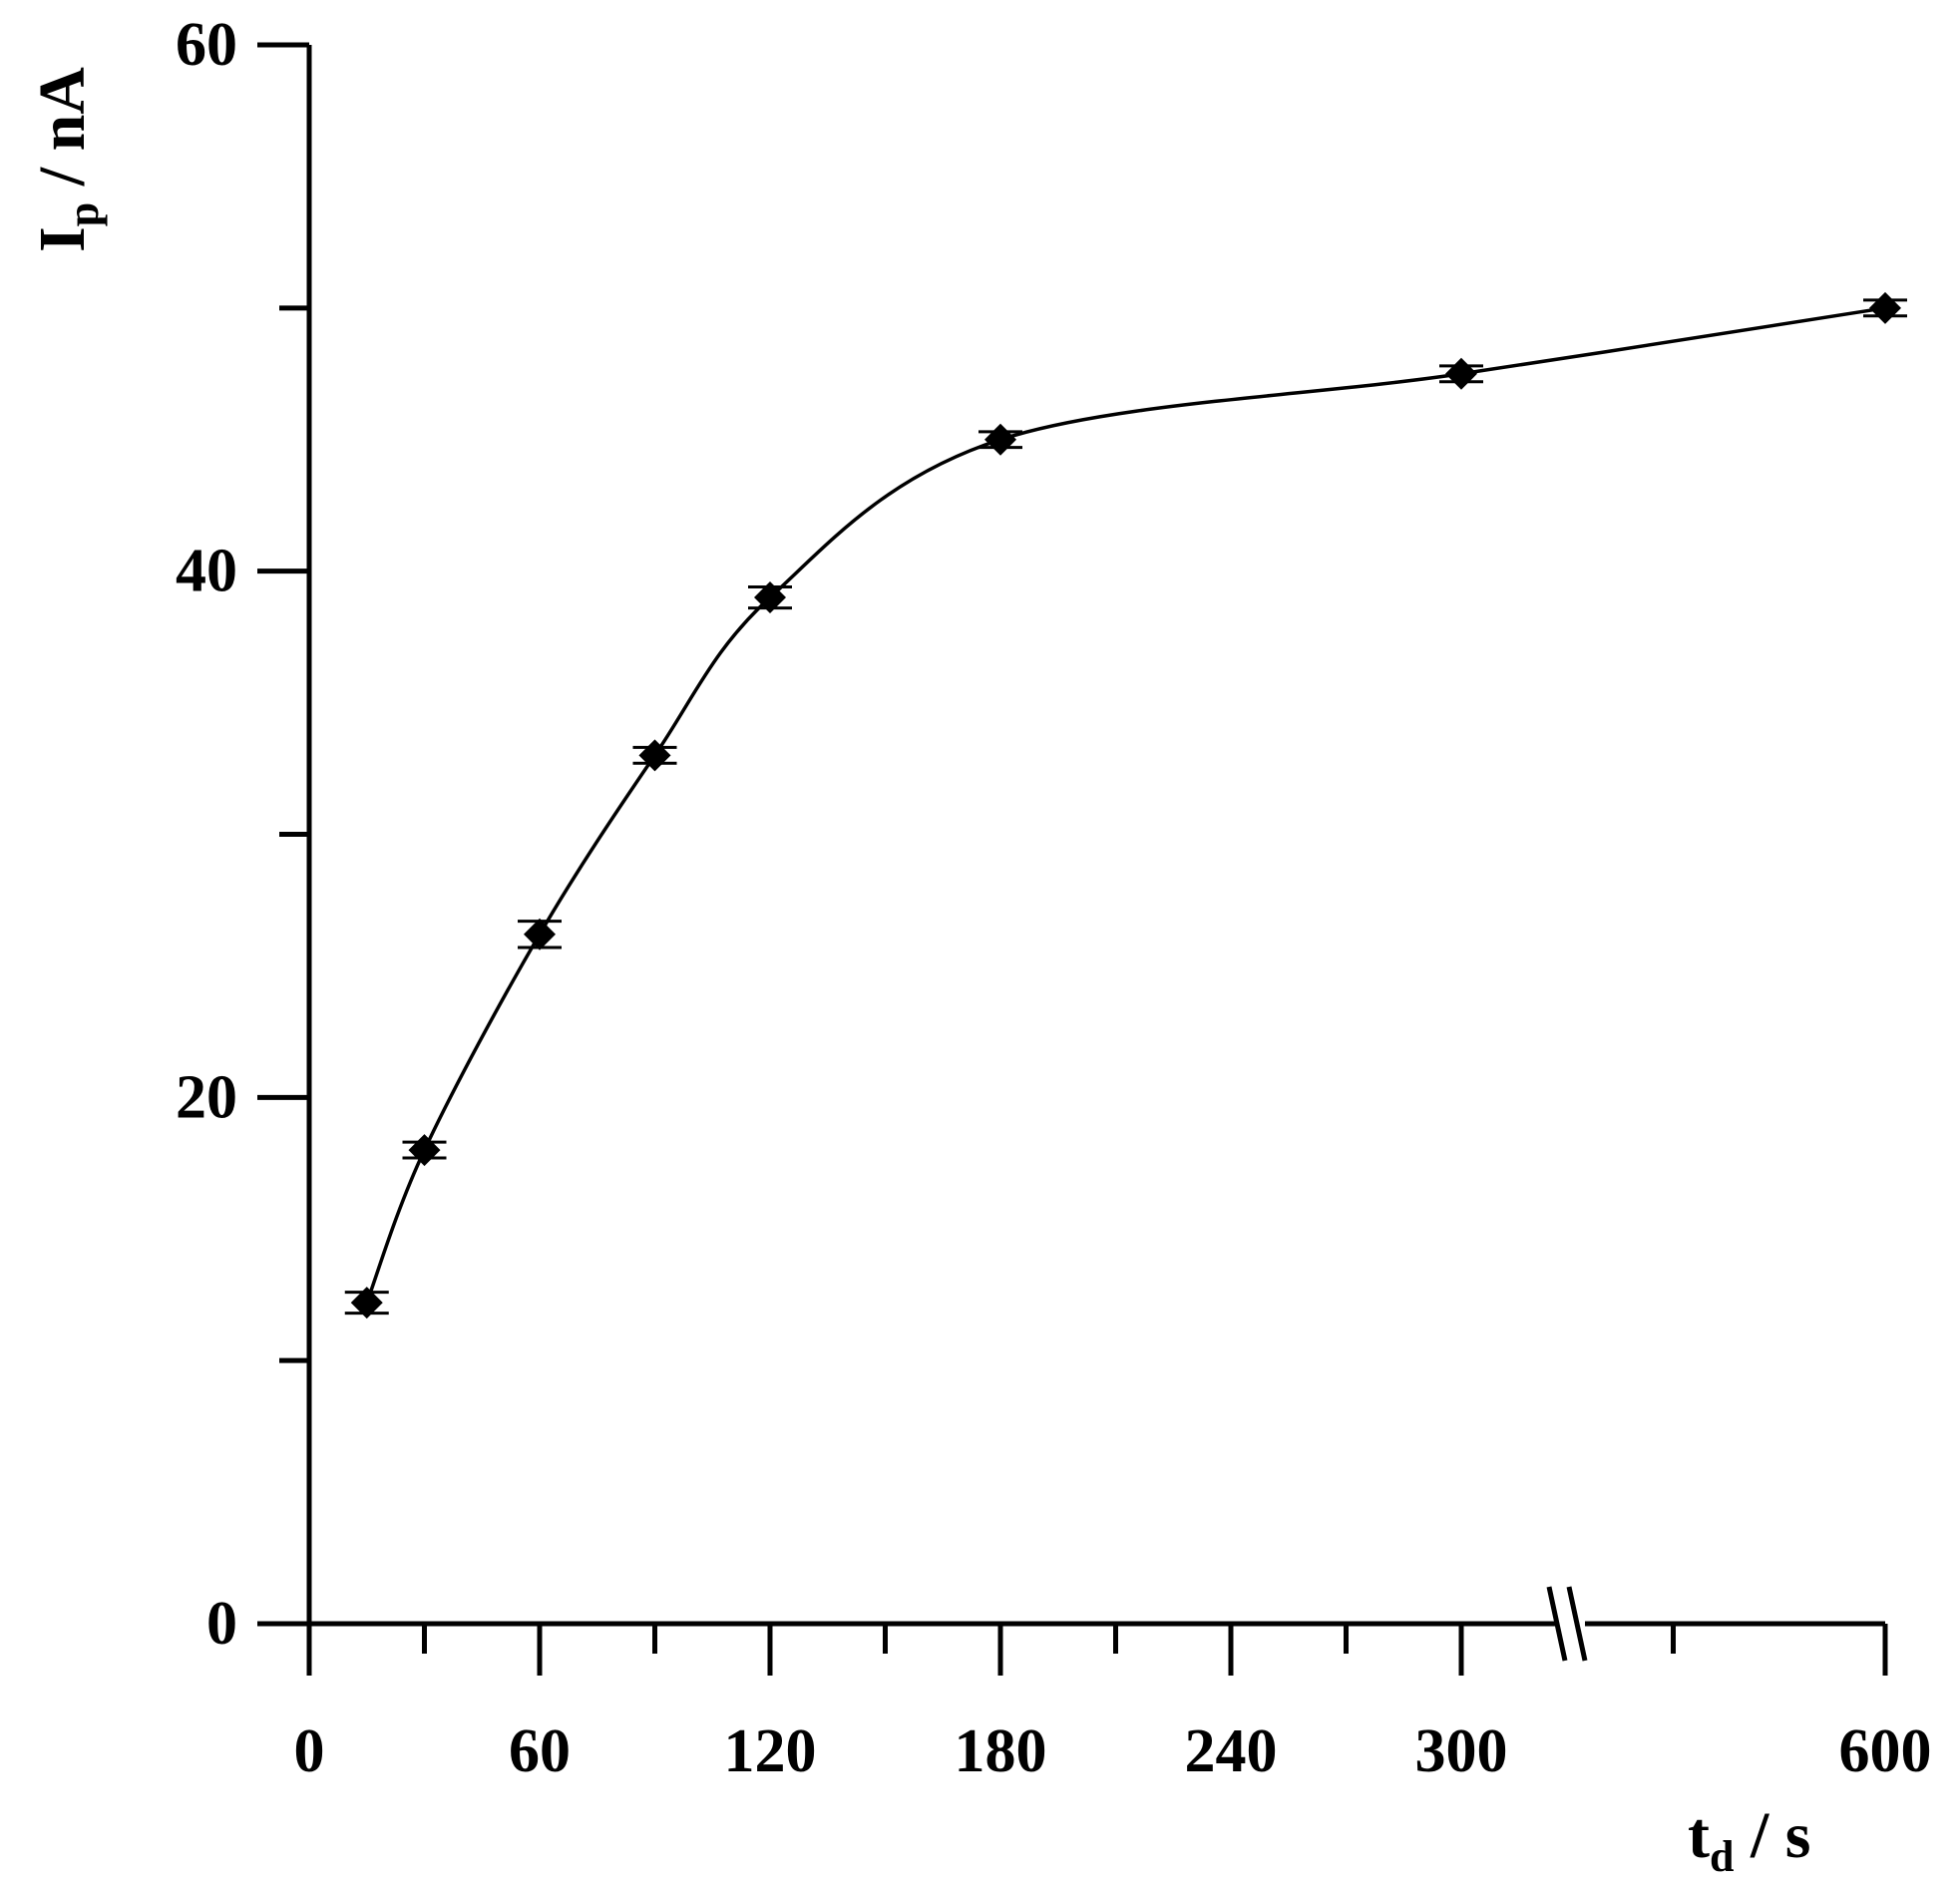  Describe the element at coordinates (67, 159) in the screenshot. I see `y-axis-title: Ip / nA` at that location.